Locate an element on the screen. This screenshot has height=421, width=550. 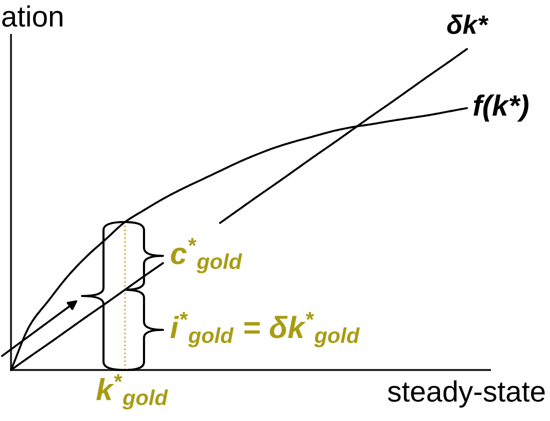
annotation: i$^{*}$$_{gold}$ = δk$^{*}$$_{gold}$ is located at coordinates (265, 330).